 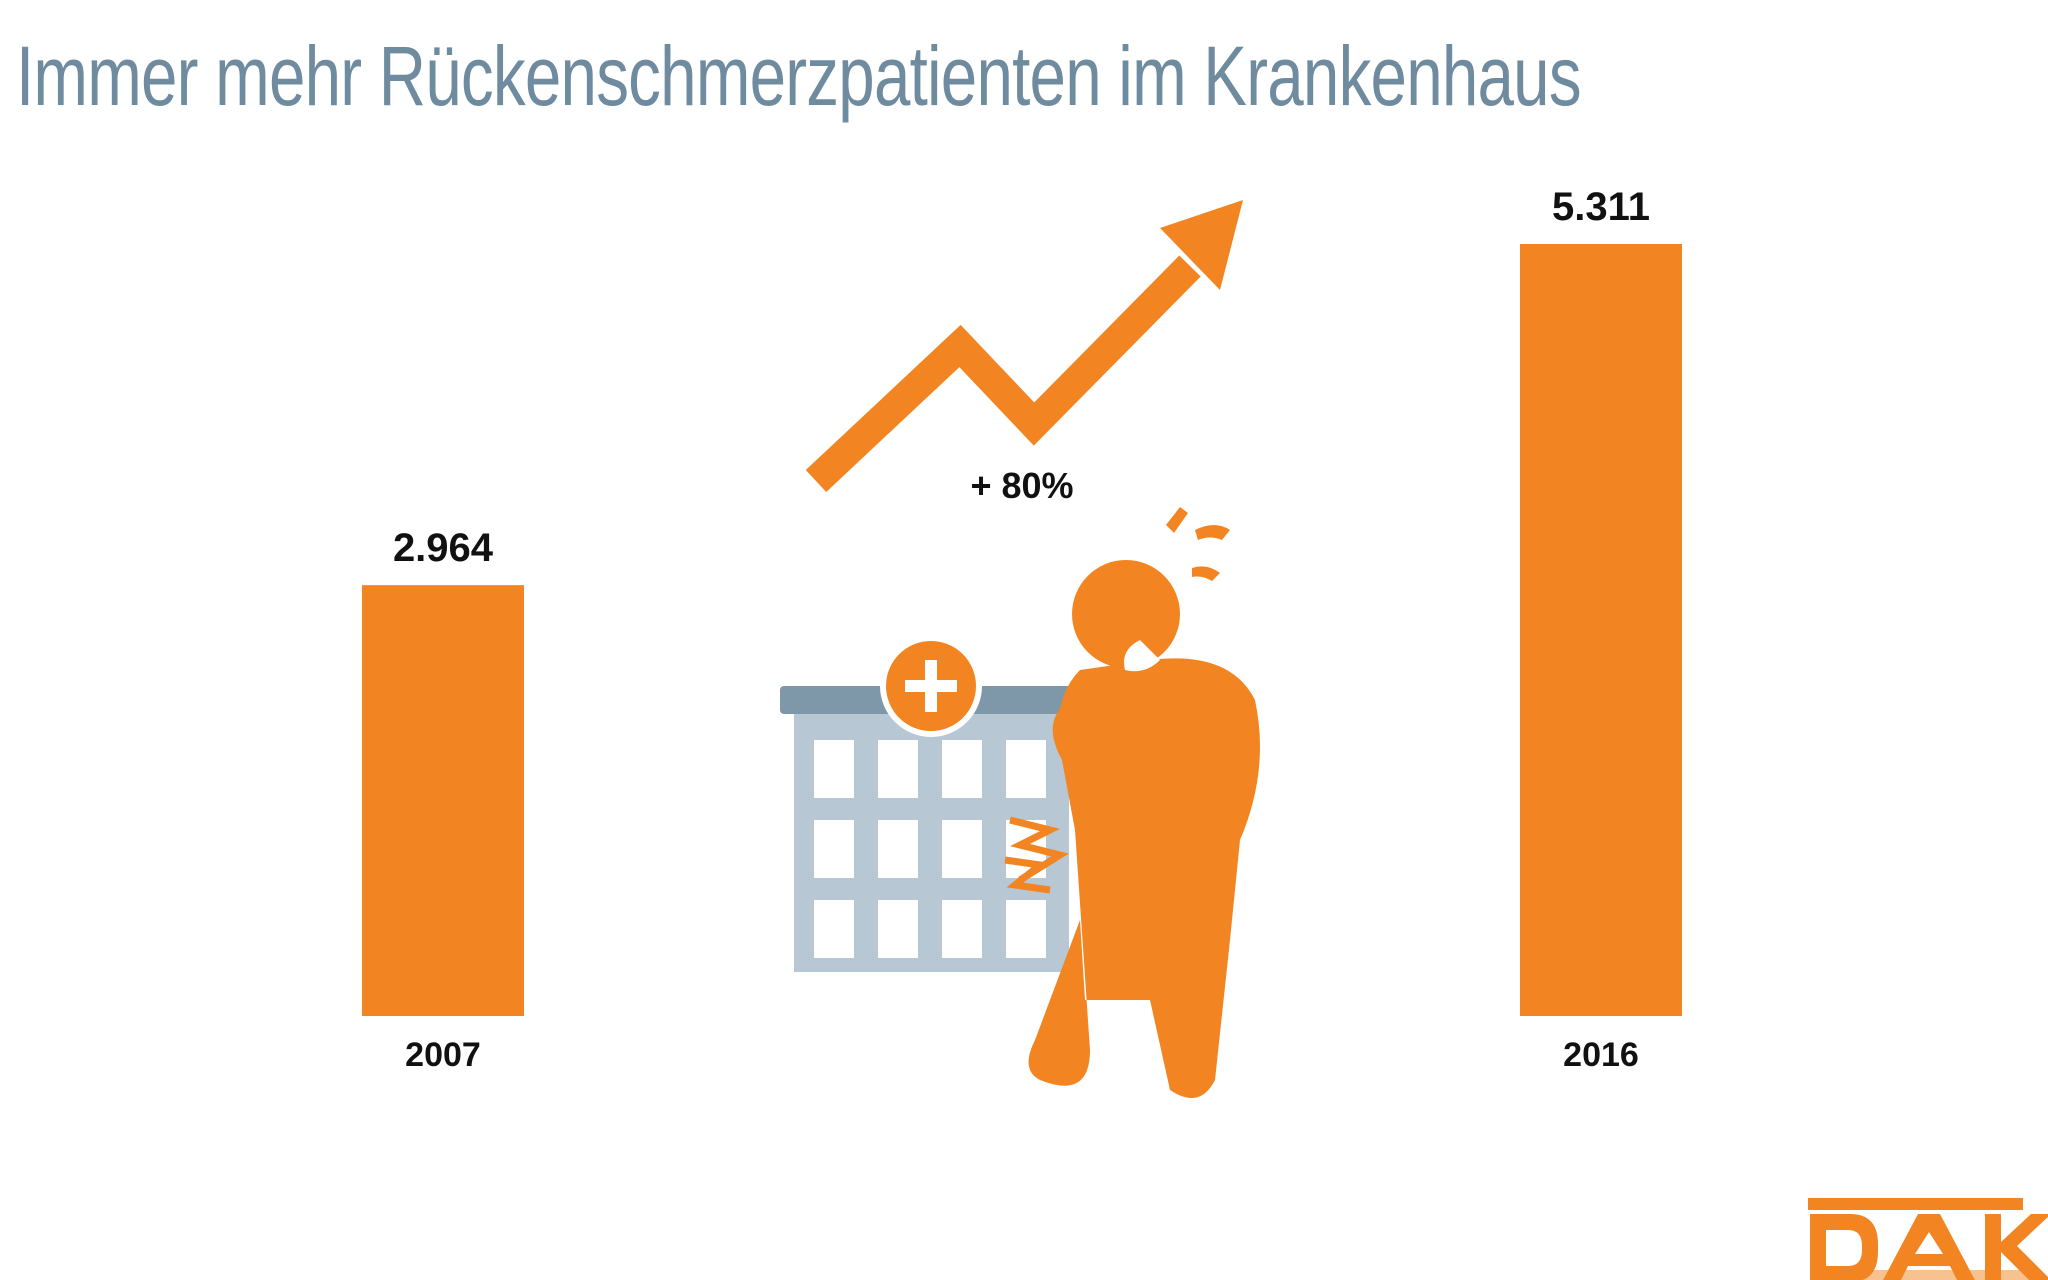 What do you see at coordinates (1601, 1055) in the screenshot?
I see `category-label-2016: 2016` at bounding box center [1601, 1055].